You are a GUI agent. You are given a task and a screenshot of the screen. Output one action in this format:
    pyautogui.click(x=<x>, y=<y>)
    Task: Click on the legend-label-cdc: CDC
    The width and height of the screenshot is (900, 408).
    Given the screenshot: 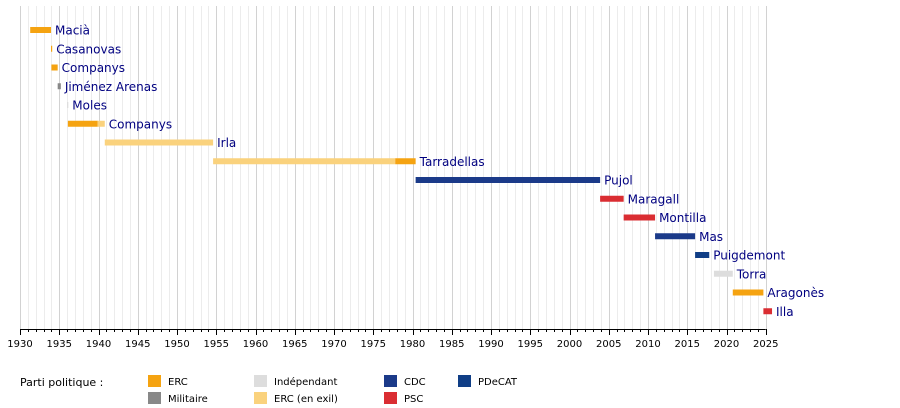 What is the action you would take?
    pyautogui.click(x=415, y=382)
    